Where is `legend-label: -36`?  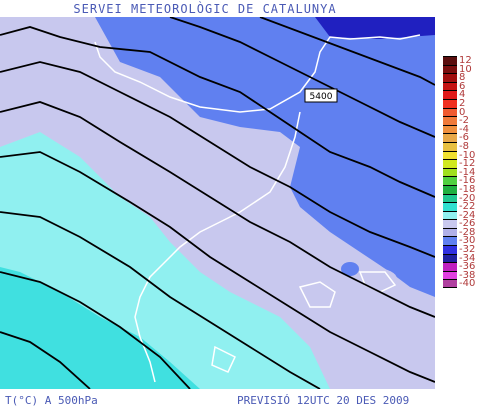
legend-label: -36 is located at coordinates (467, 267).